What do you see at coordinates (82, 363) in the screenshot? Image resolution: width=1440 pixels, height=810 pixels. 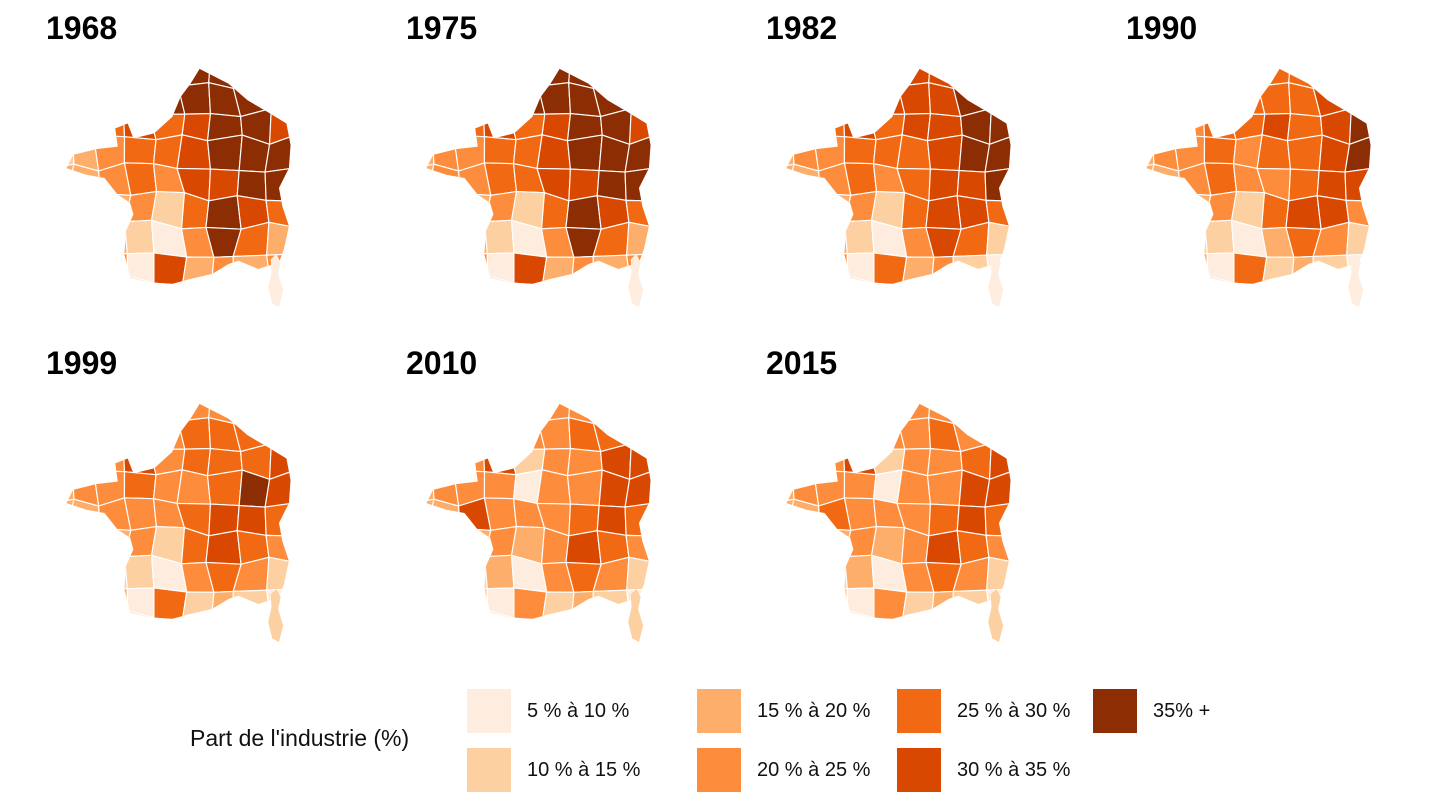 I see `facet-year-title: 1999` at bounding box center [82, 363].